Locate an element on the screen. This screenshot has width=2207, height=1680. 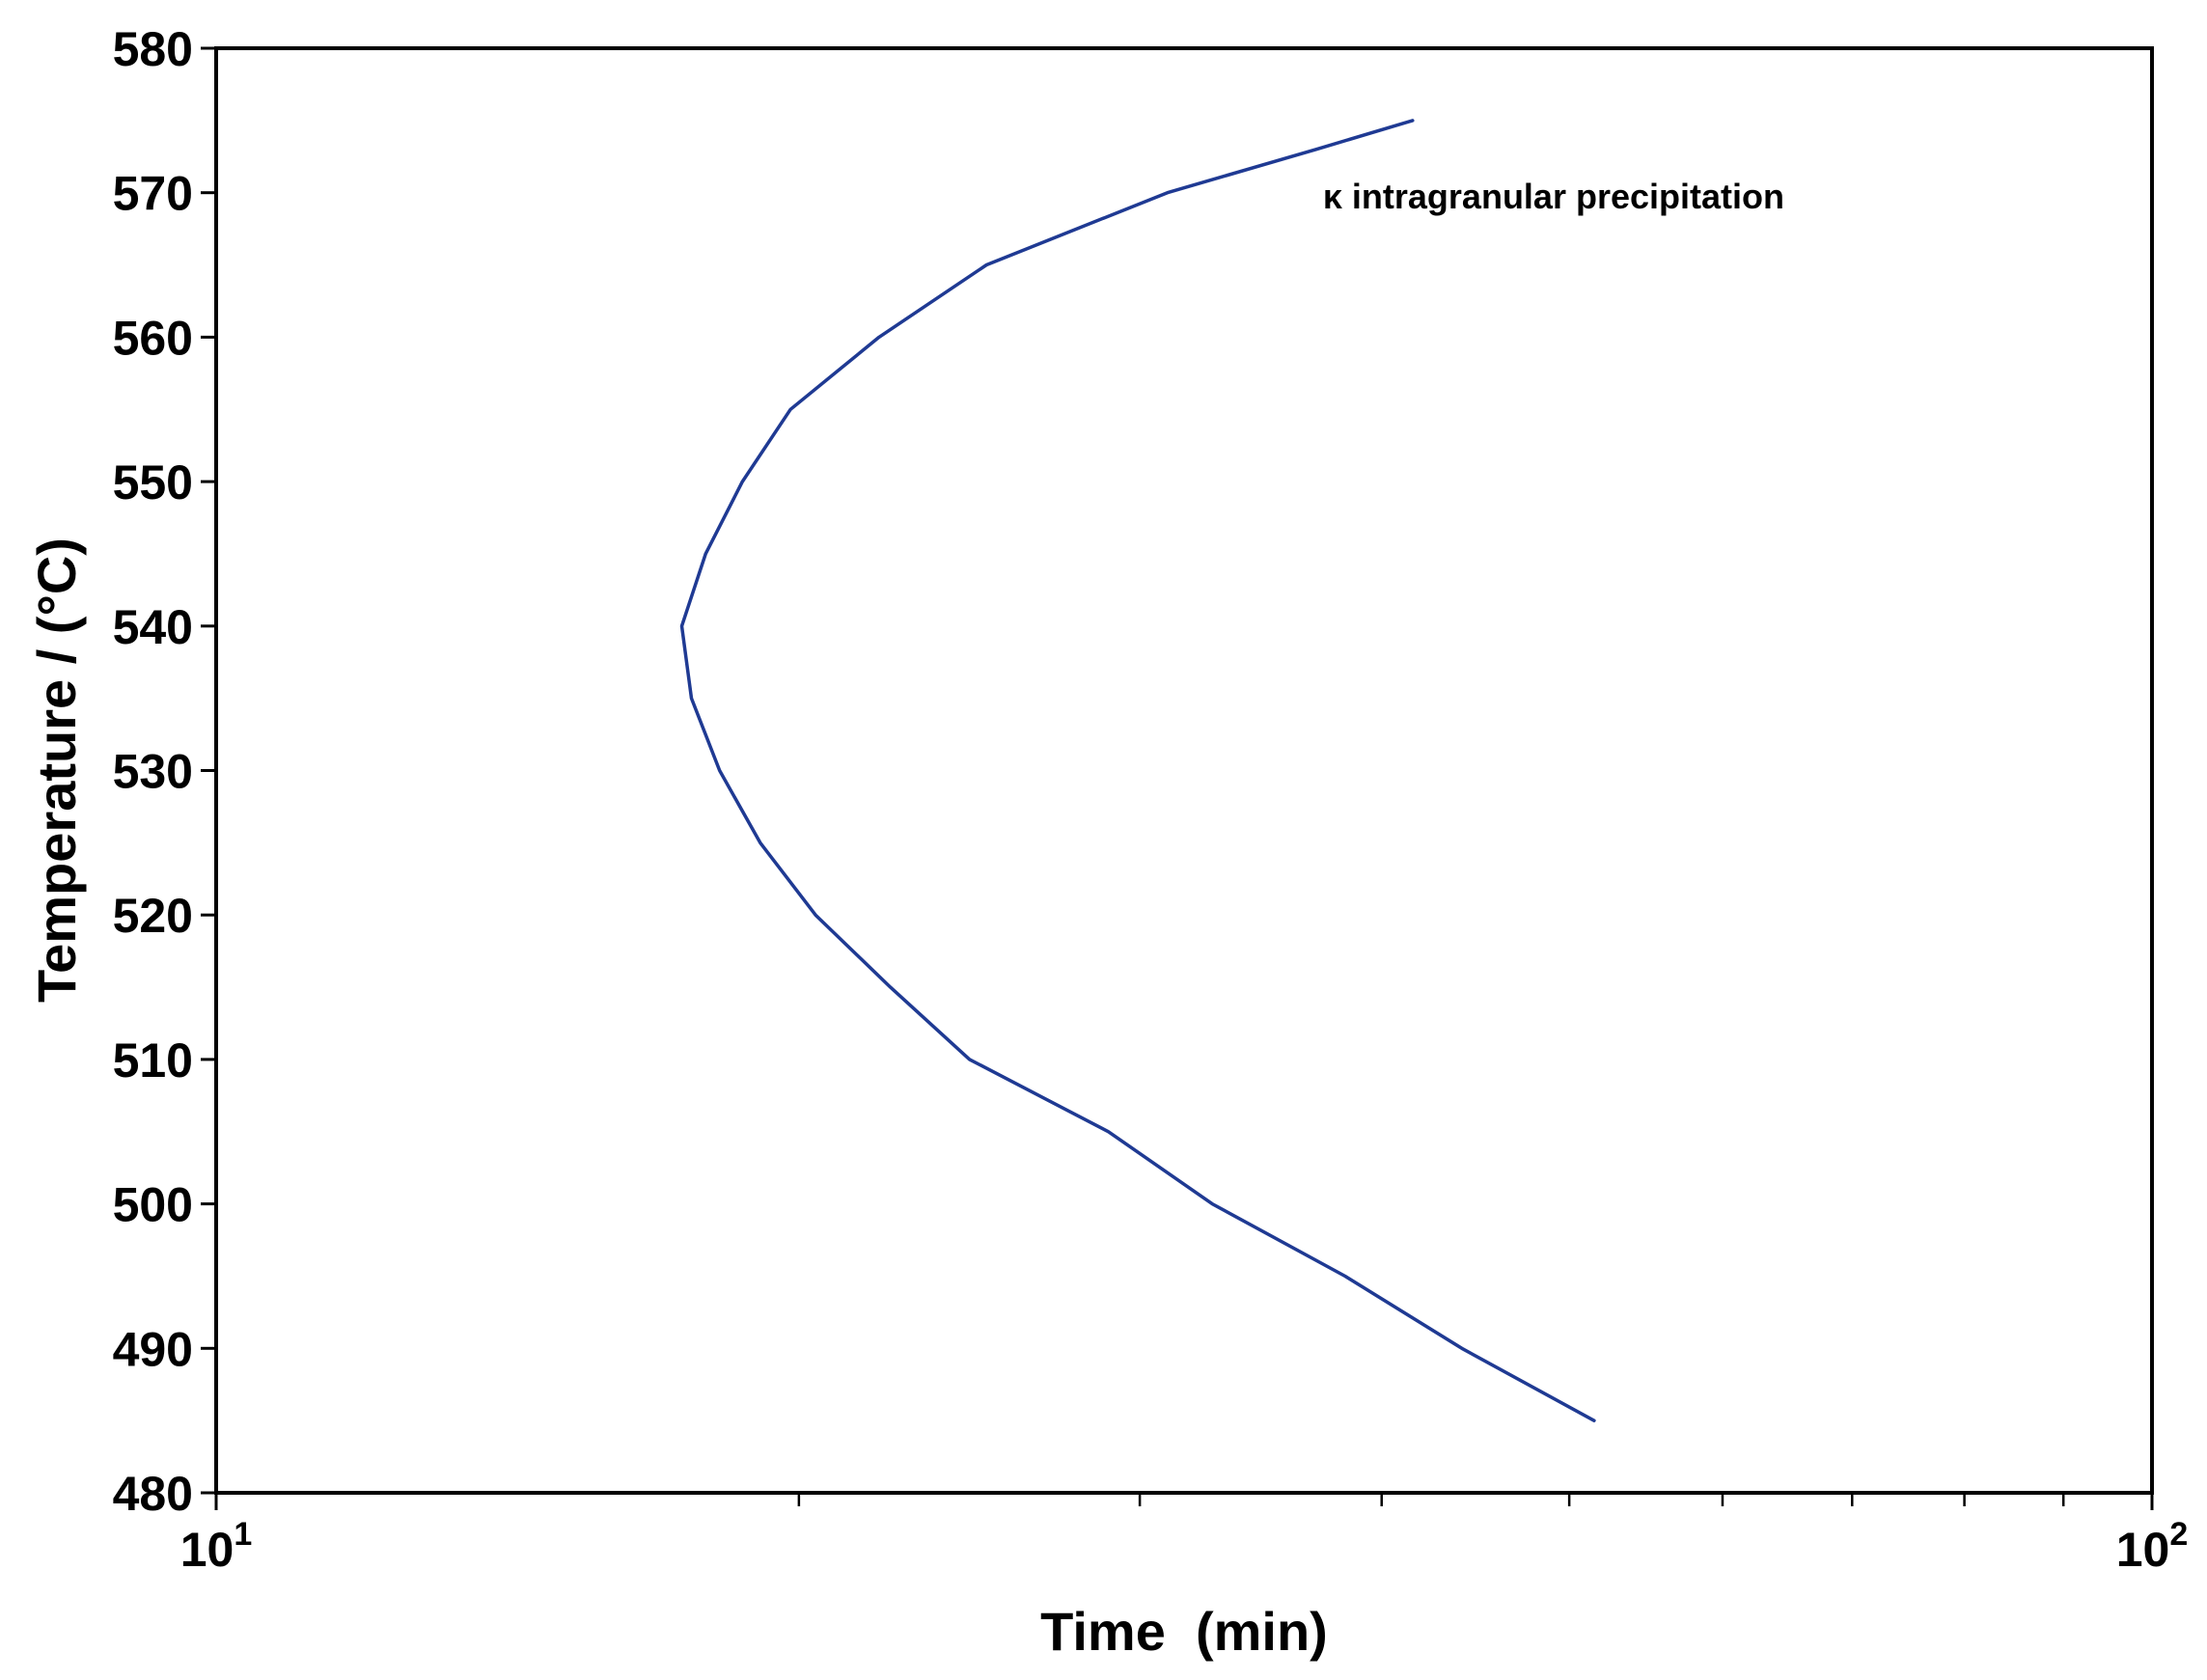
y-tick-label: 540 is located at coordinates (153, 627).